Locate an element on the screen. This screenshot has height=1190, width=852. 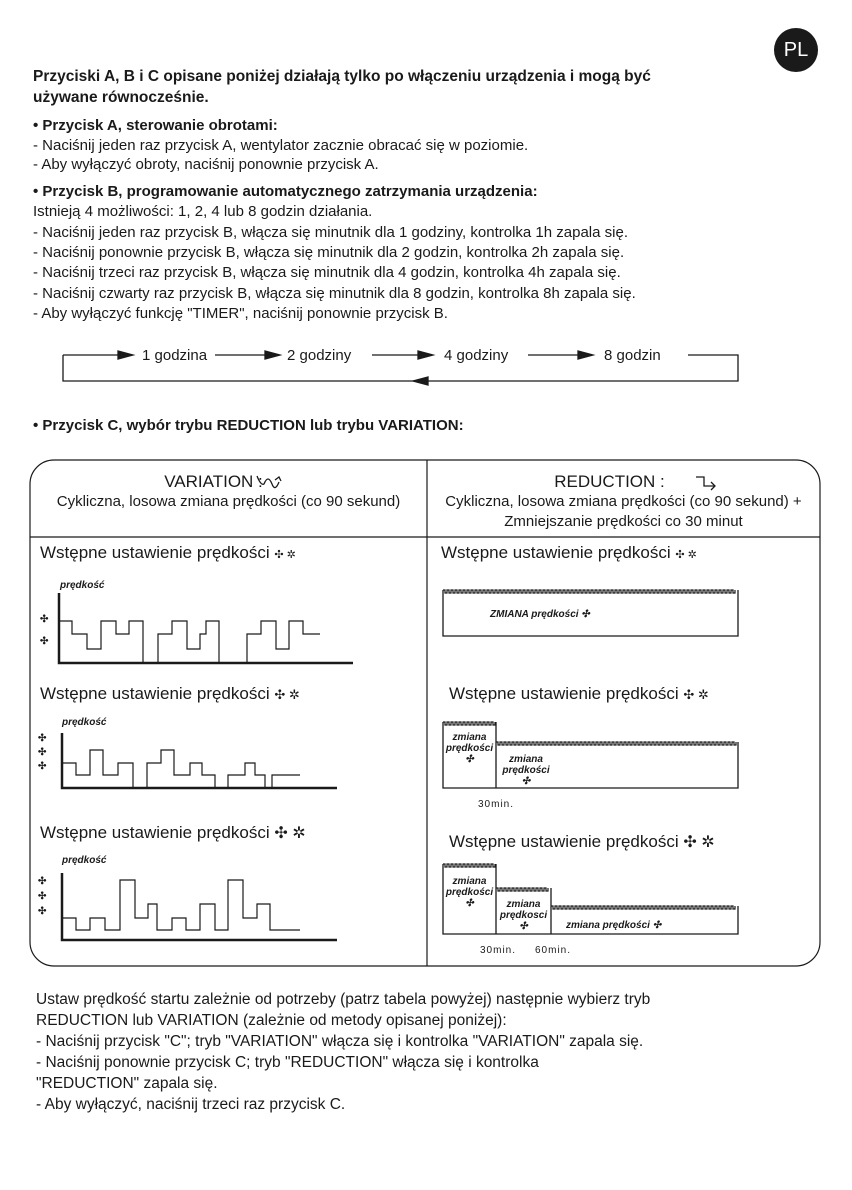
intro-line: używane równocześnie. is located at coordinates (121, 97).